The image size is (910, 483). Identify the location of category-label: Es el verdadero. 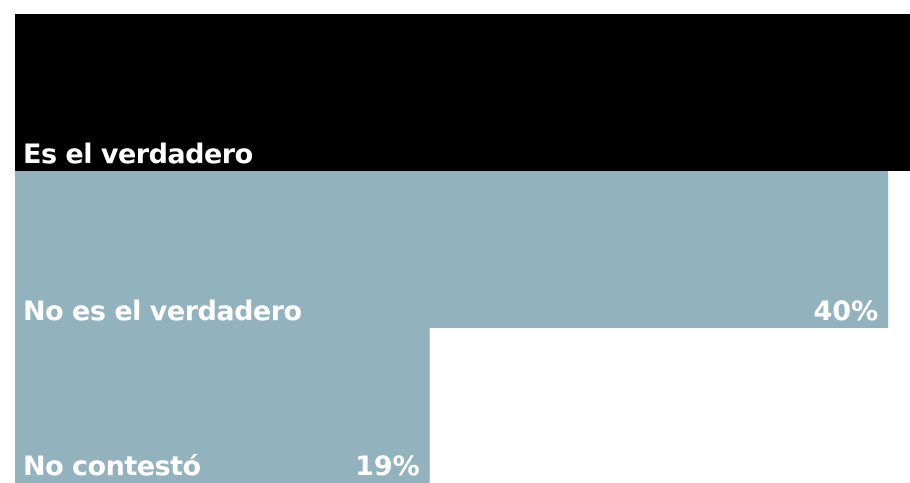
(138, 154).